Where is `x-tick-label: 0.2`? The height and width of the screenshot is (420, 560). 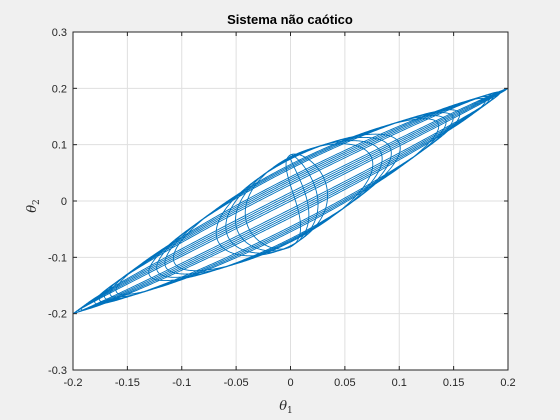
x-tick-label: 0.2 is located at coordinates (507, 383).